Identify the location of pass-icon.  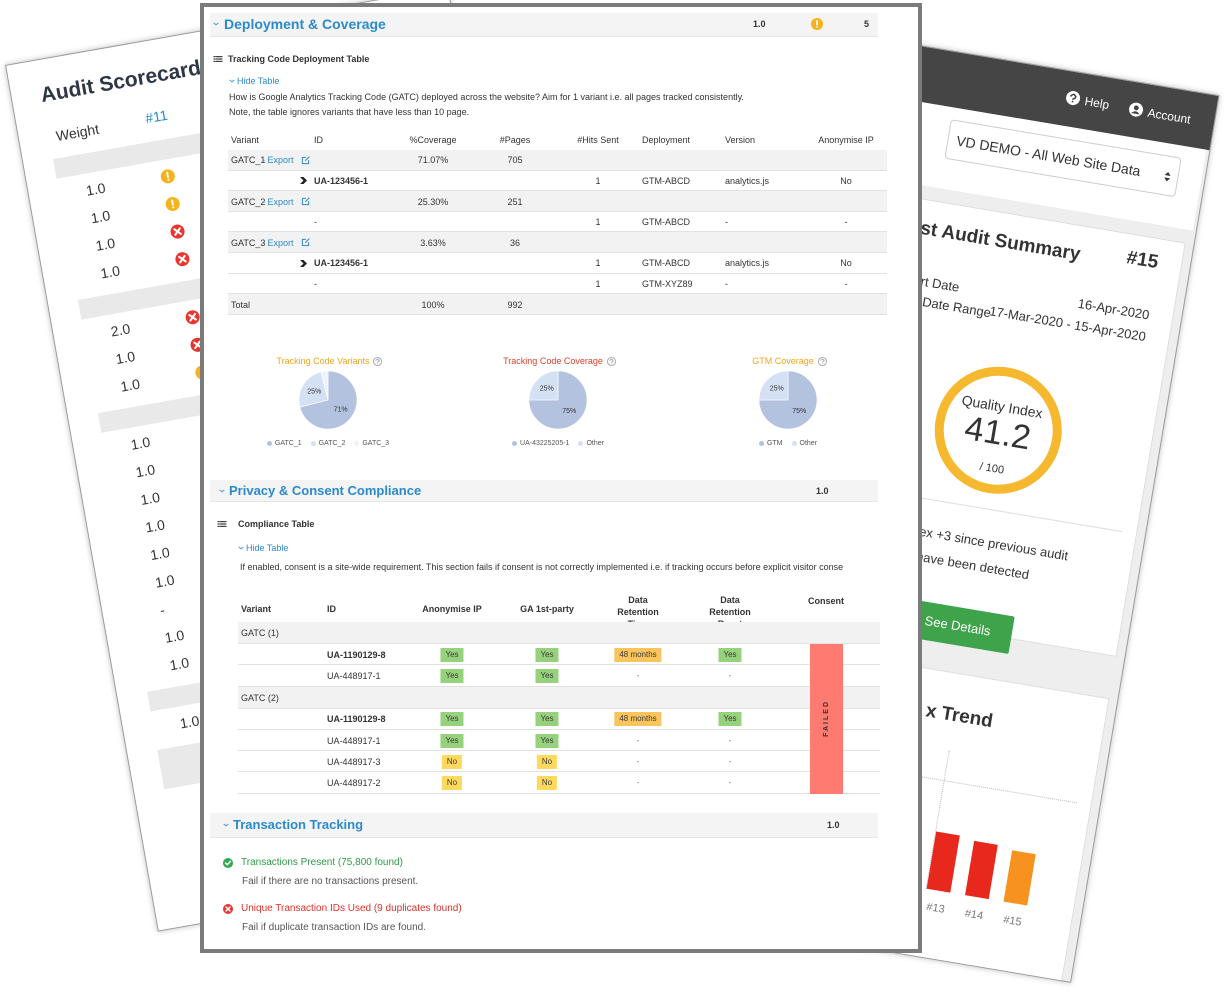
(228, 863).